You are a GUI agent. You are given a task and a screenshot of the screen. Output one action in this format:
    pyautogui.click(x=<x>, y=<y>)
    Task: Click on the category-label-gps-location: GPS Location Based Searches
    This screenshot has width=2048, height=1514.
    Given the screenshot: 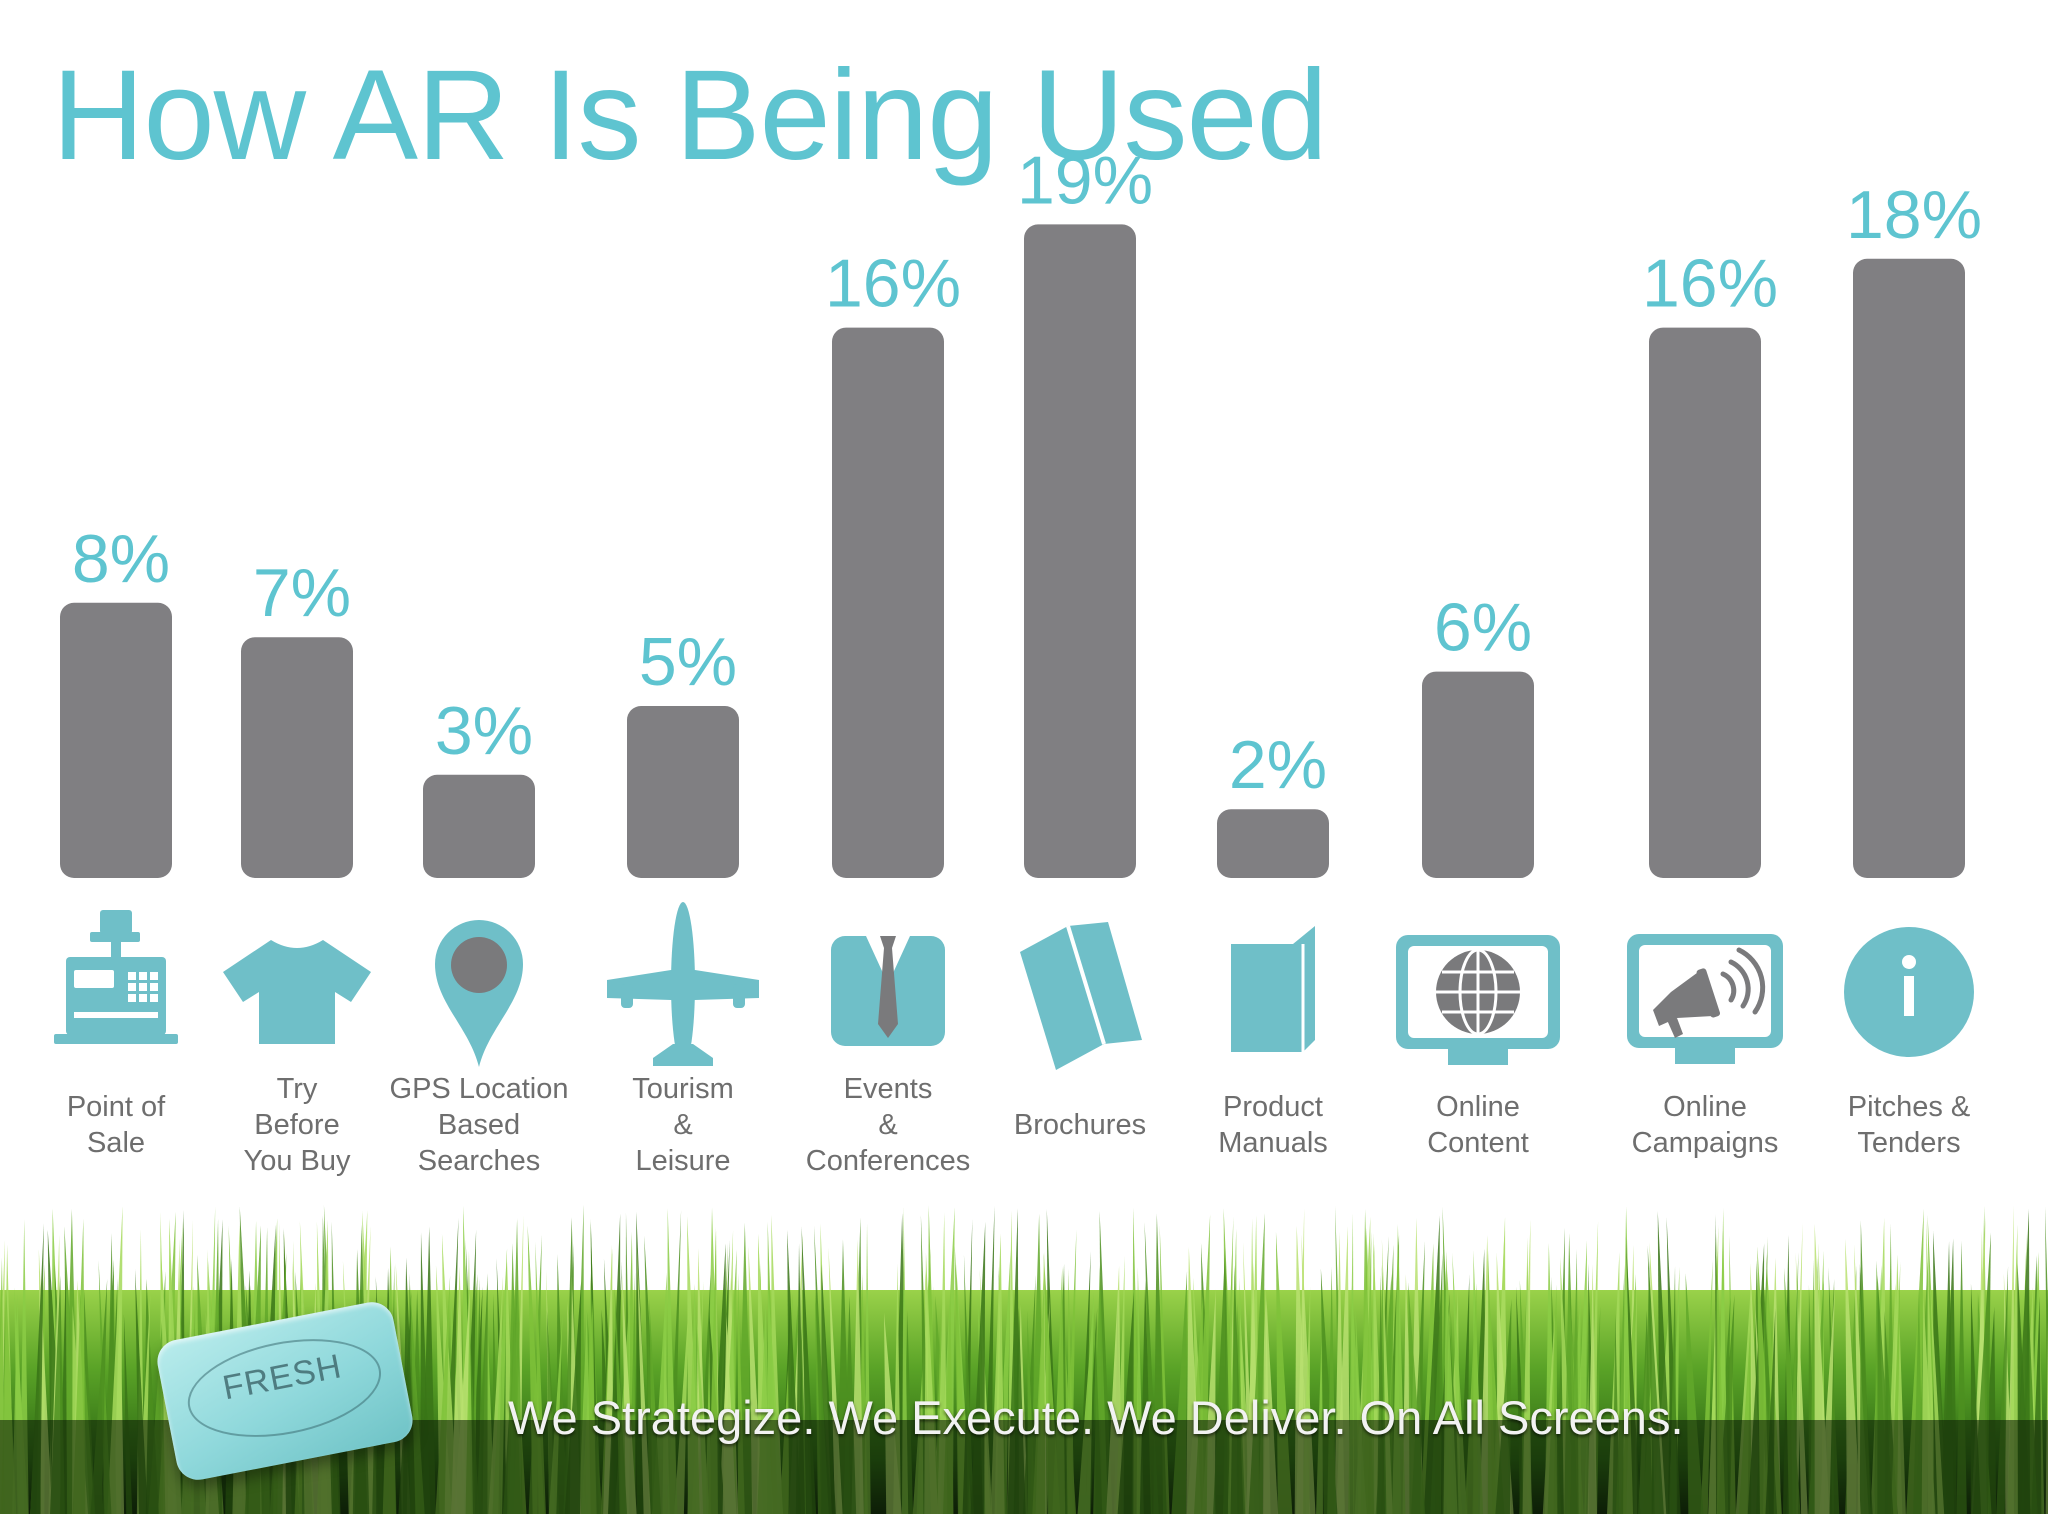 What is the action you would take?
    pyautogui.click(x=479, y=1125)
    